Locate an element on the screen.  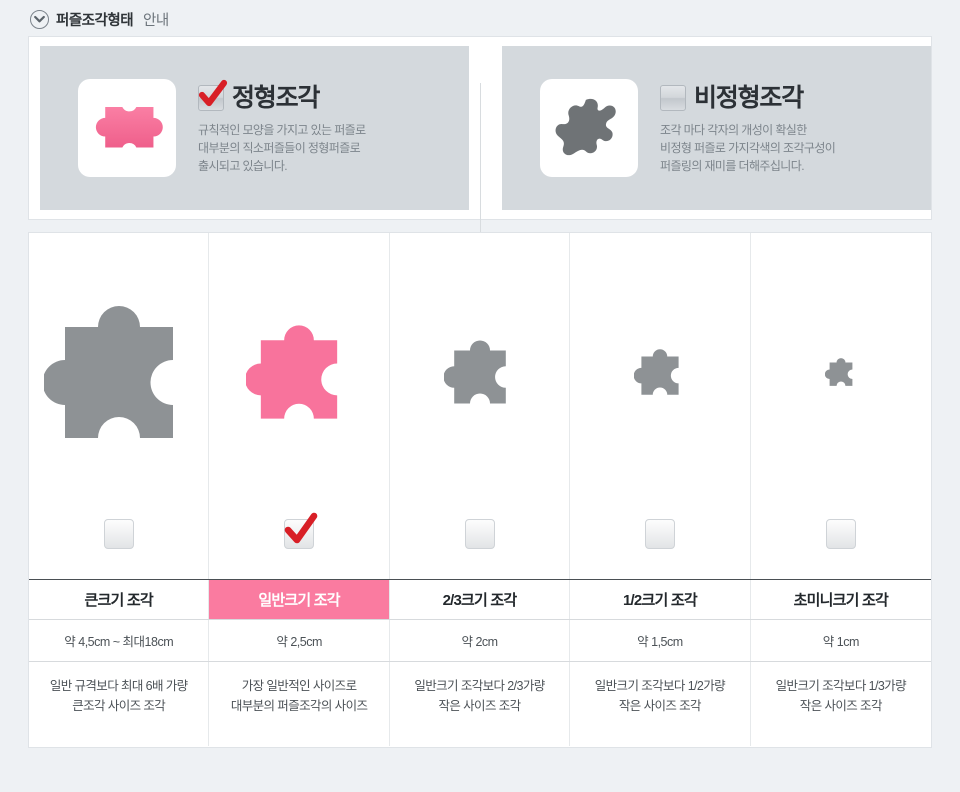
size-description-ultra-mini: 일반크기 조각보다 1/3가량 작은 사이즈 조각 is located at coordinates (841, 704).